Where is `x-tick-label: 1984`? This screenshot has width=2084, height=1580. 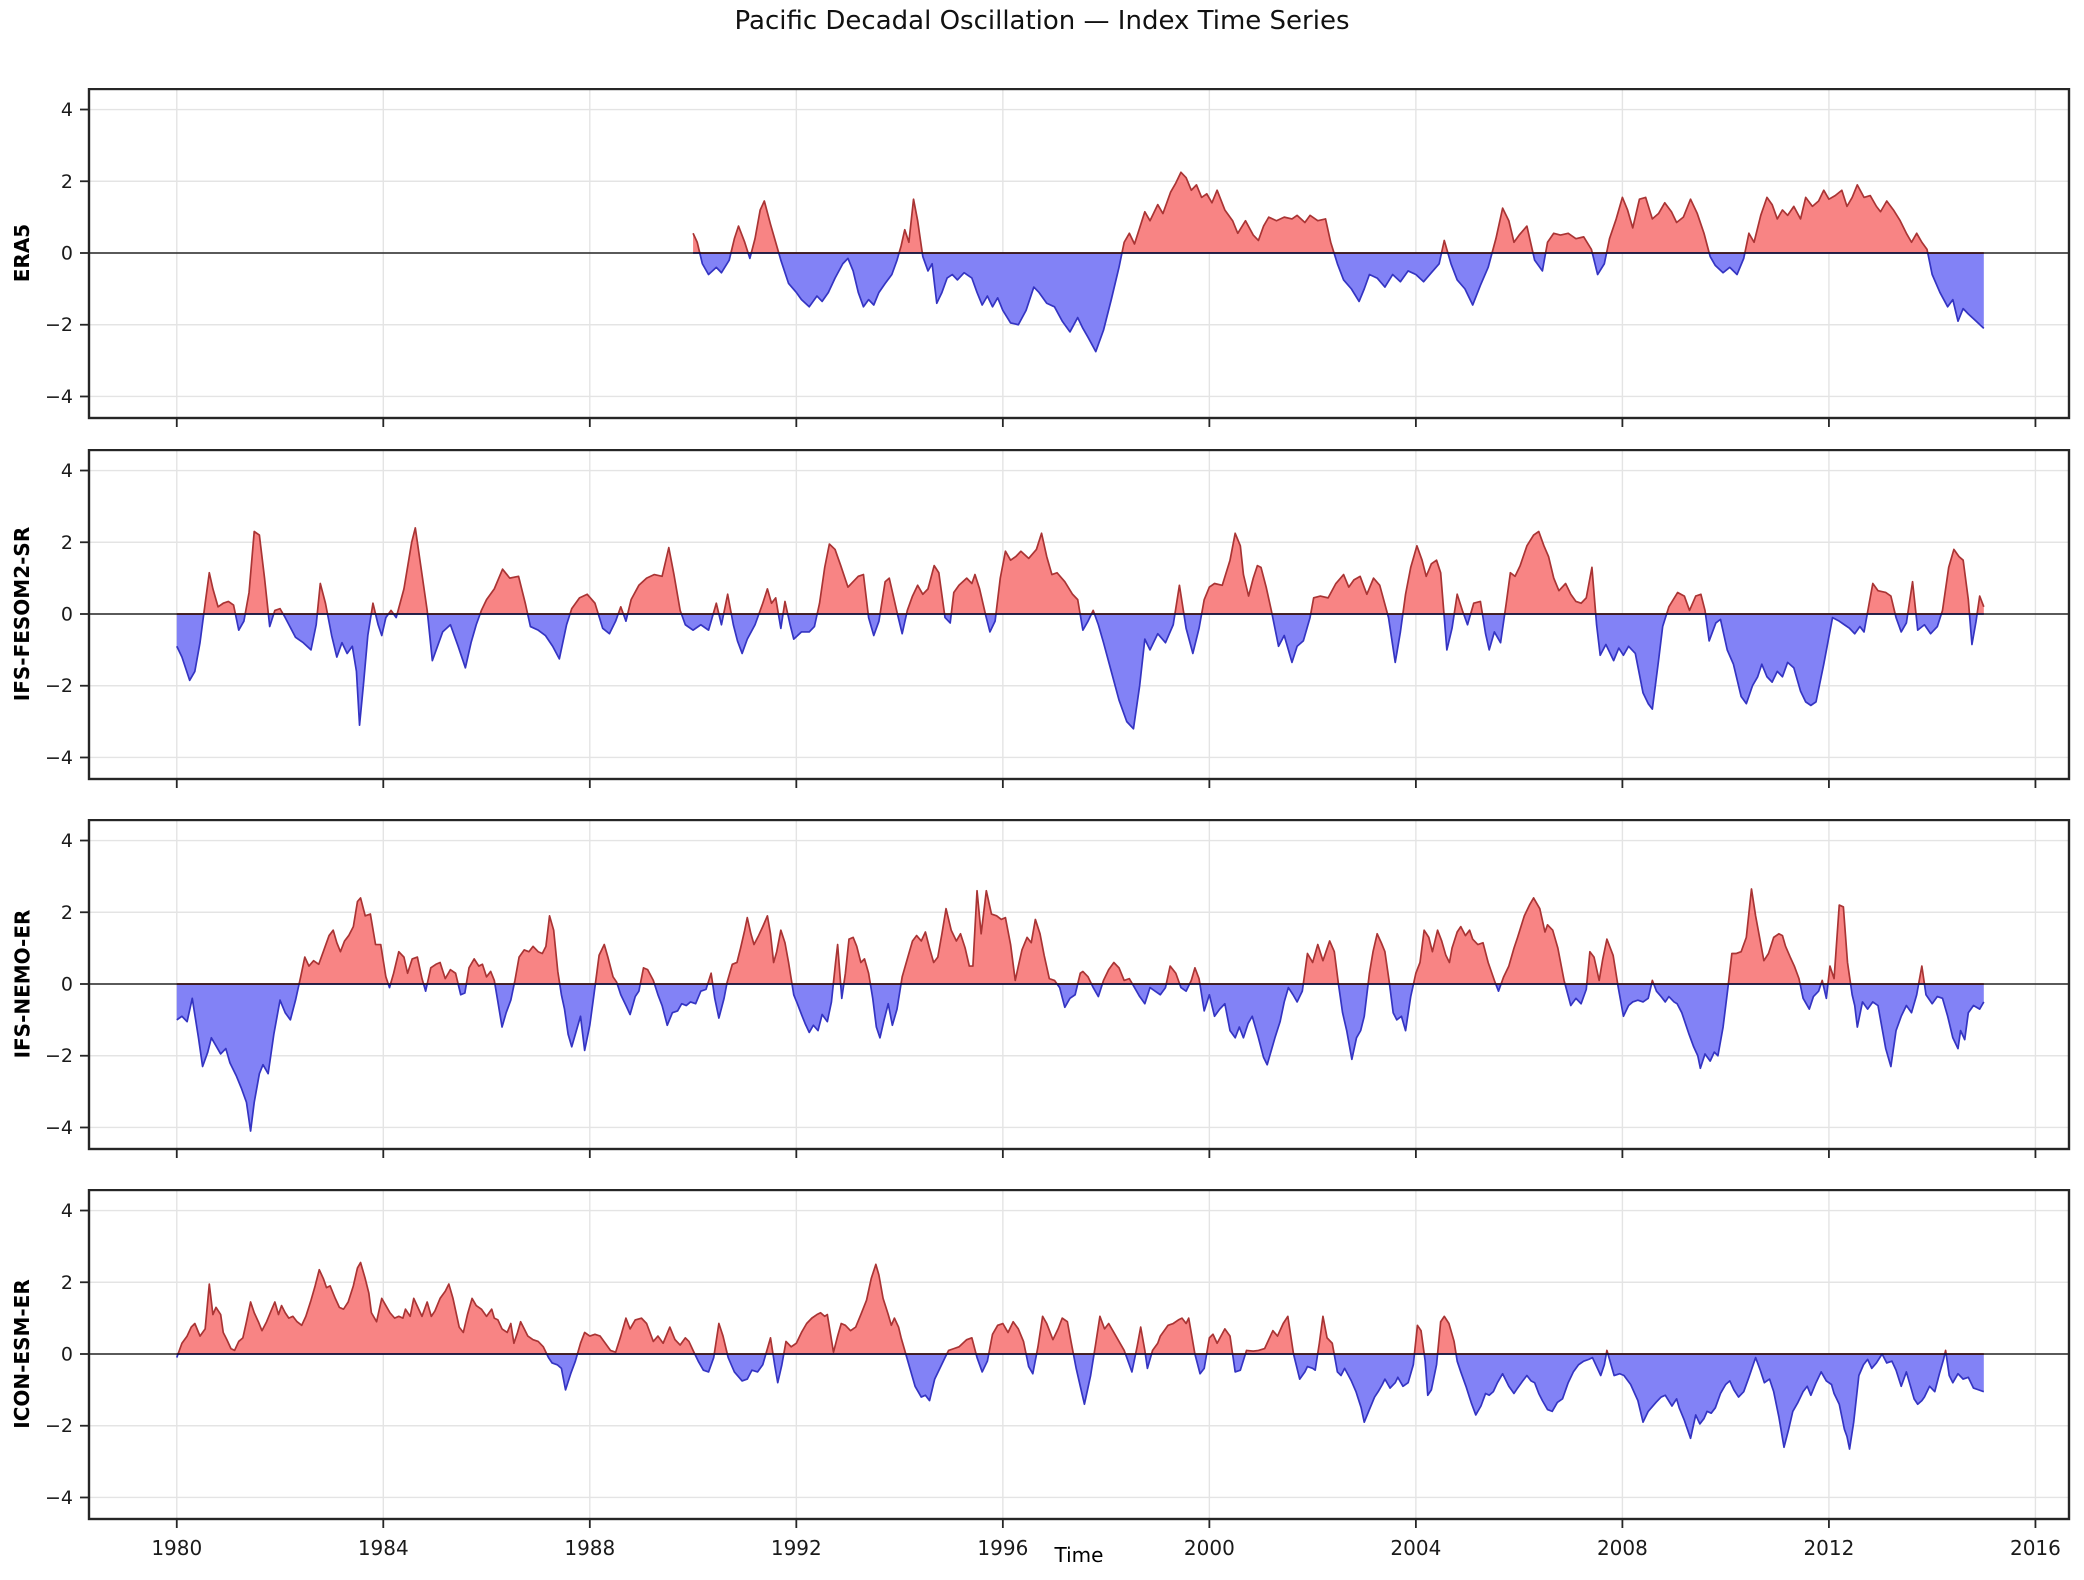
x-tick-label: 1984 is located at coordinates (383, 1548).